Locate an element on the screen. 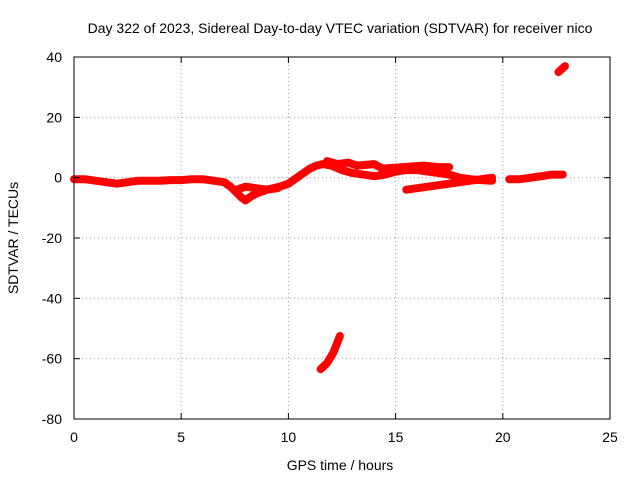 This screenshot has height=480, width=640. y-tick-label: 20 is located at coordinates (54, 117).